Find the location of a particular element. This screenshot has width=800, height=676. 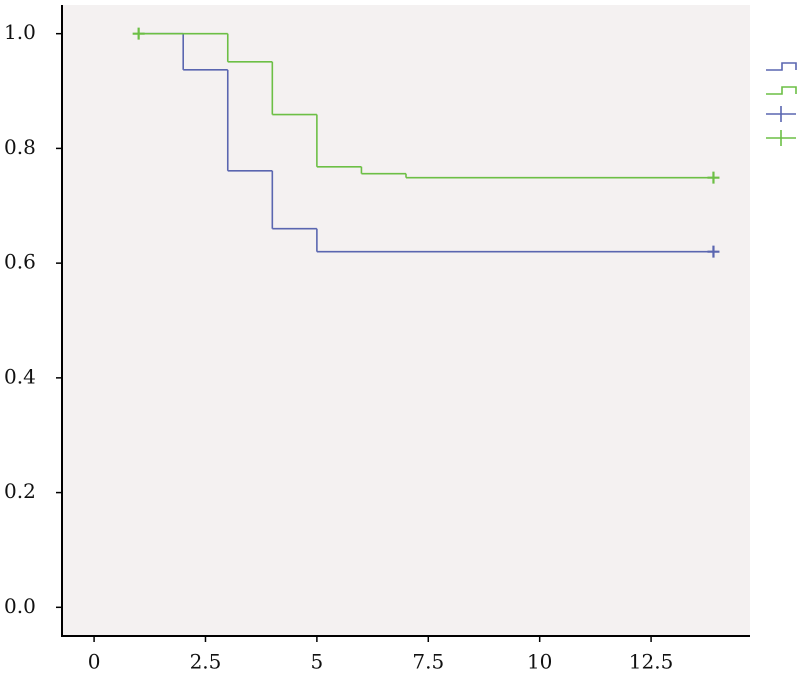

x-tick-label: 10 is located at coordinates (539, 662).